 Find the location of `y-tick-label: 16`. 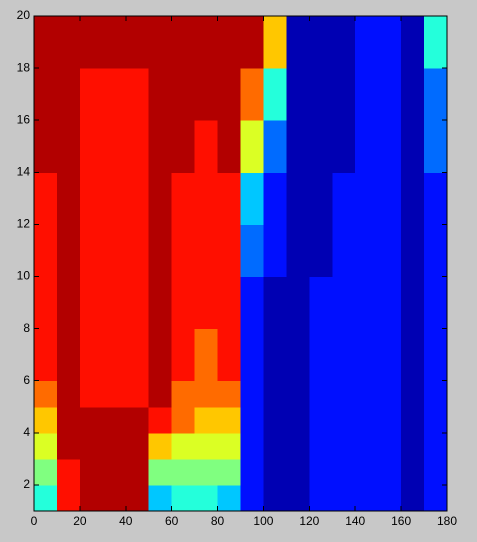

y-tick-label: 16 is located at coordinates (24, 119).